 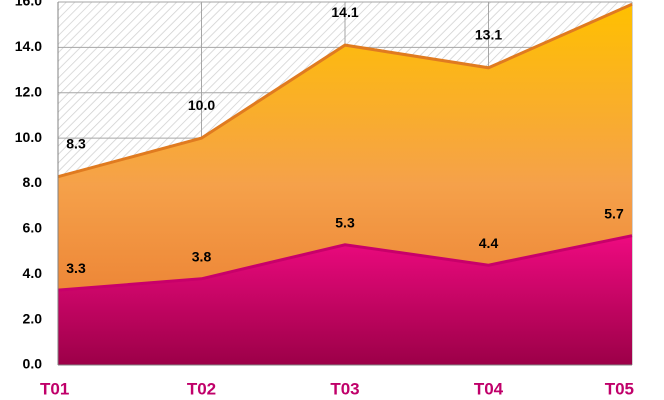 I want to click on data-label: 3.8, so click(x=202, y=256).